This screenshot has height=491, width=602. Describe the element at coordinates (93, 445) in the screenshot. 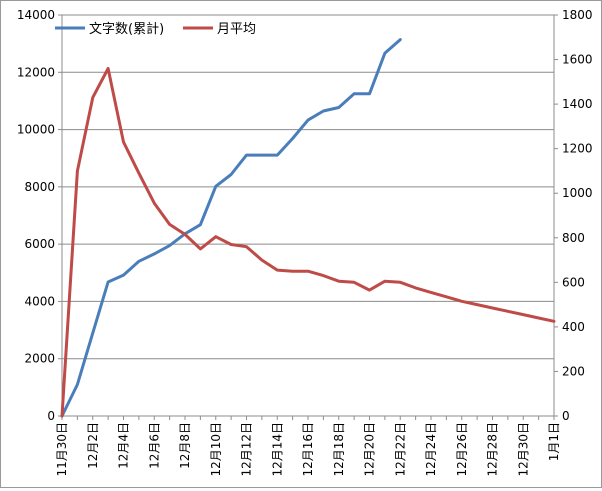

I see `x-tick-label: 12月2日` at that location.